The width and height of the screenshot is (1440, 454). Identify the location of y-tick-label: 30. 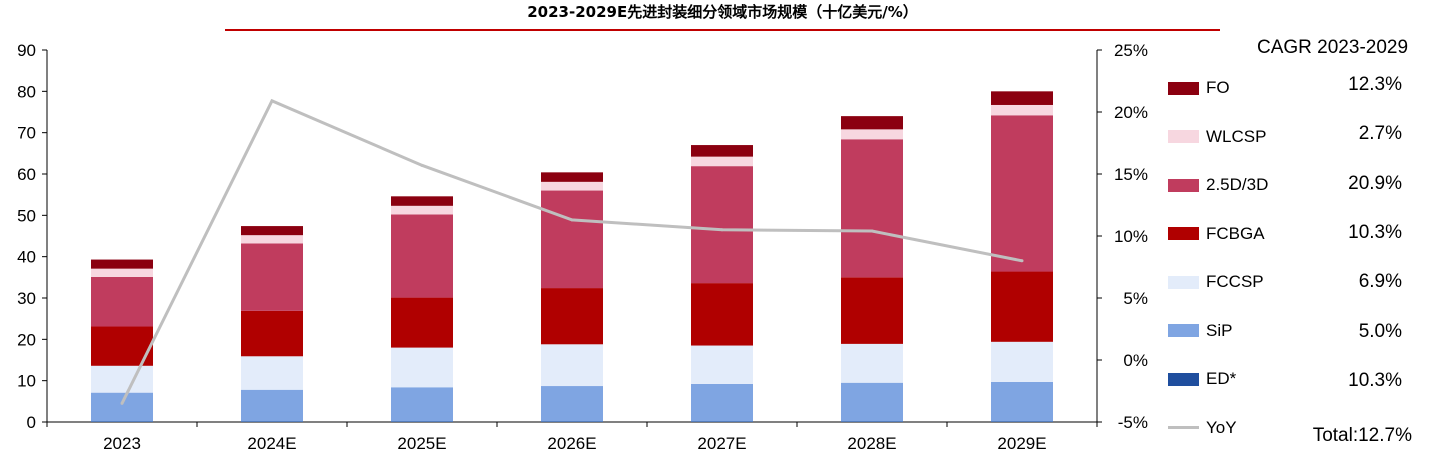
(26, 298).